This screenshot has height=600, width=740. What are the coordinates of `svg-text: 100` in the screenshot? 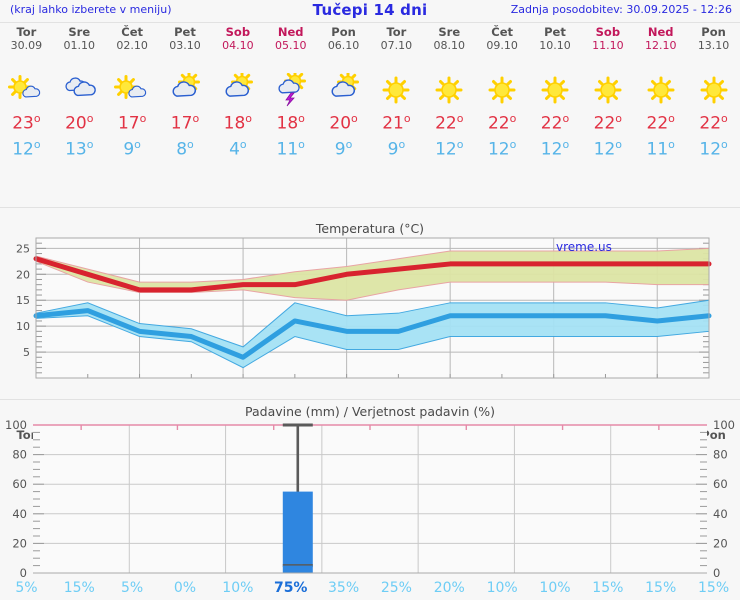 It's located at (16, 426).